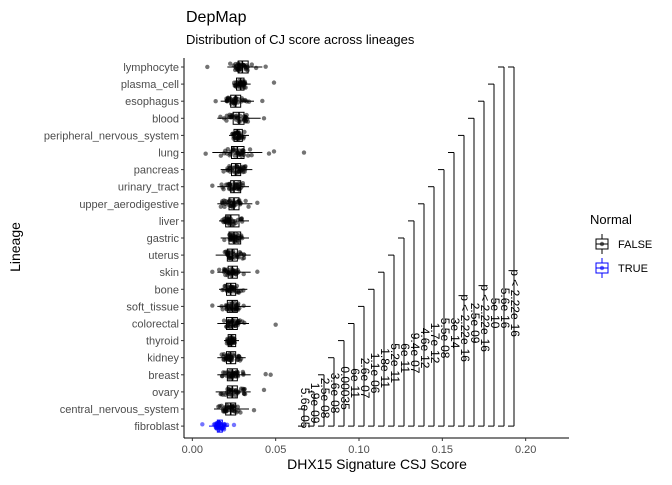 Image resolution: width=672 pixels, height=485 pixels. What do you see at coordinates (405, 332) in the screenshot?
I see `comparison-10: 6e-11` at bounding box center [405, 332].